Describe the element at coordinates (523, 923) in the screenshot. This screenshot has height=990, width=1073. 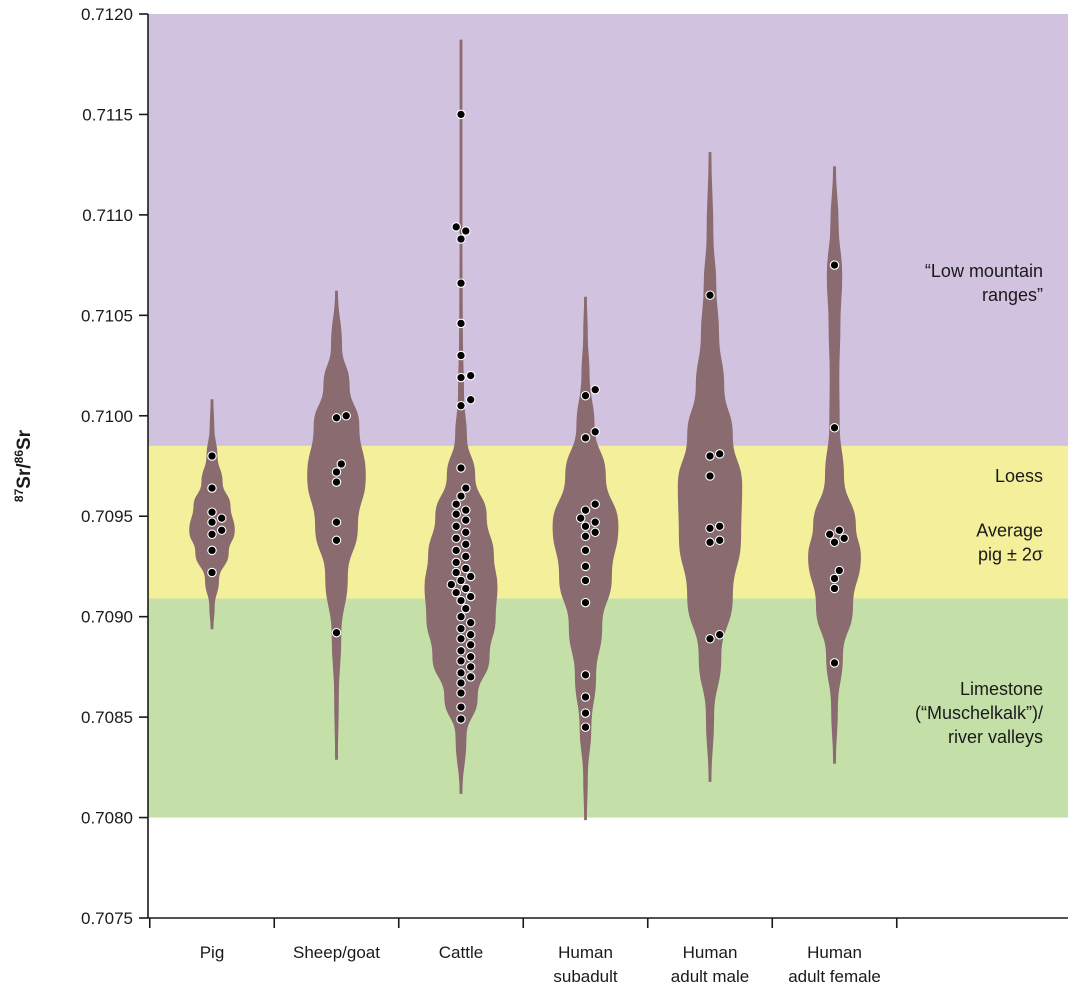
I see `x-ticks` at that location.